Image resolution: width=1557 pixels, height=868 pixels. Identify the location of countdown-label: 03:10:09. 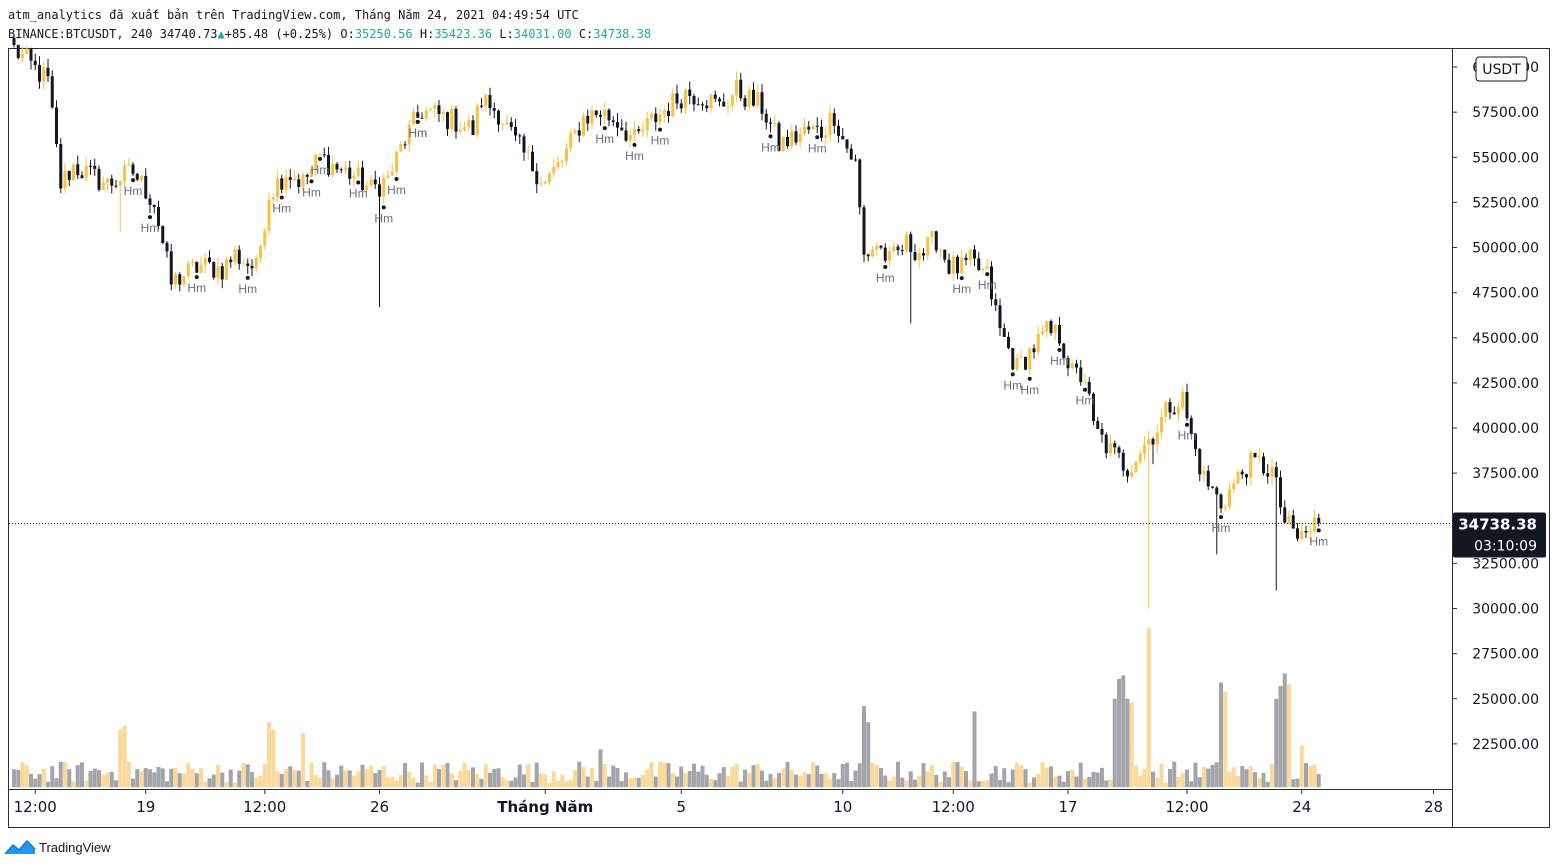
(1505, 547).